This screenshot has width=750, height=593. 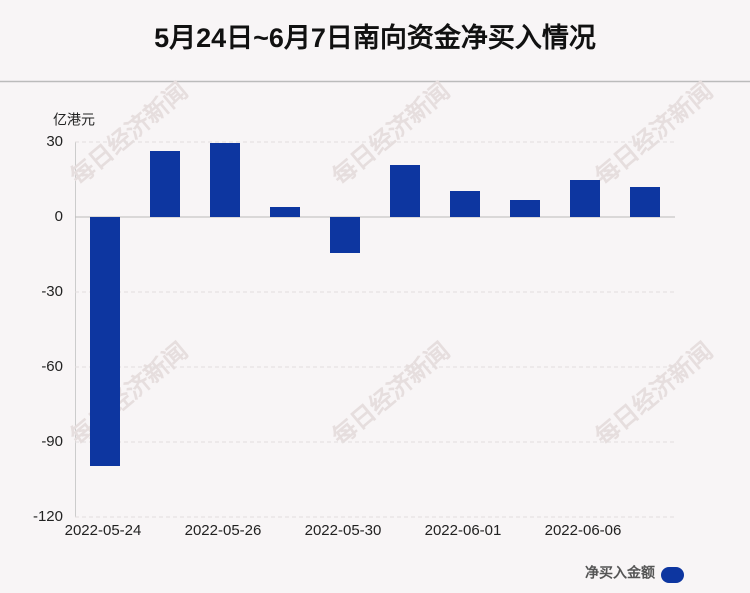 I want to click on x-tick-label: 2022-05-24, so click(x=103, y=530).